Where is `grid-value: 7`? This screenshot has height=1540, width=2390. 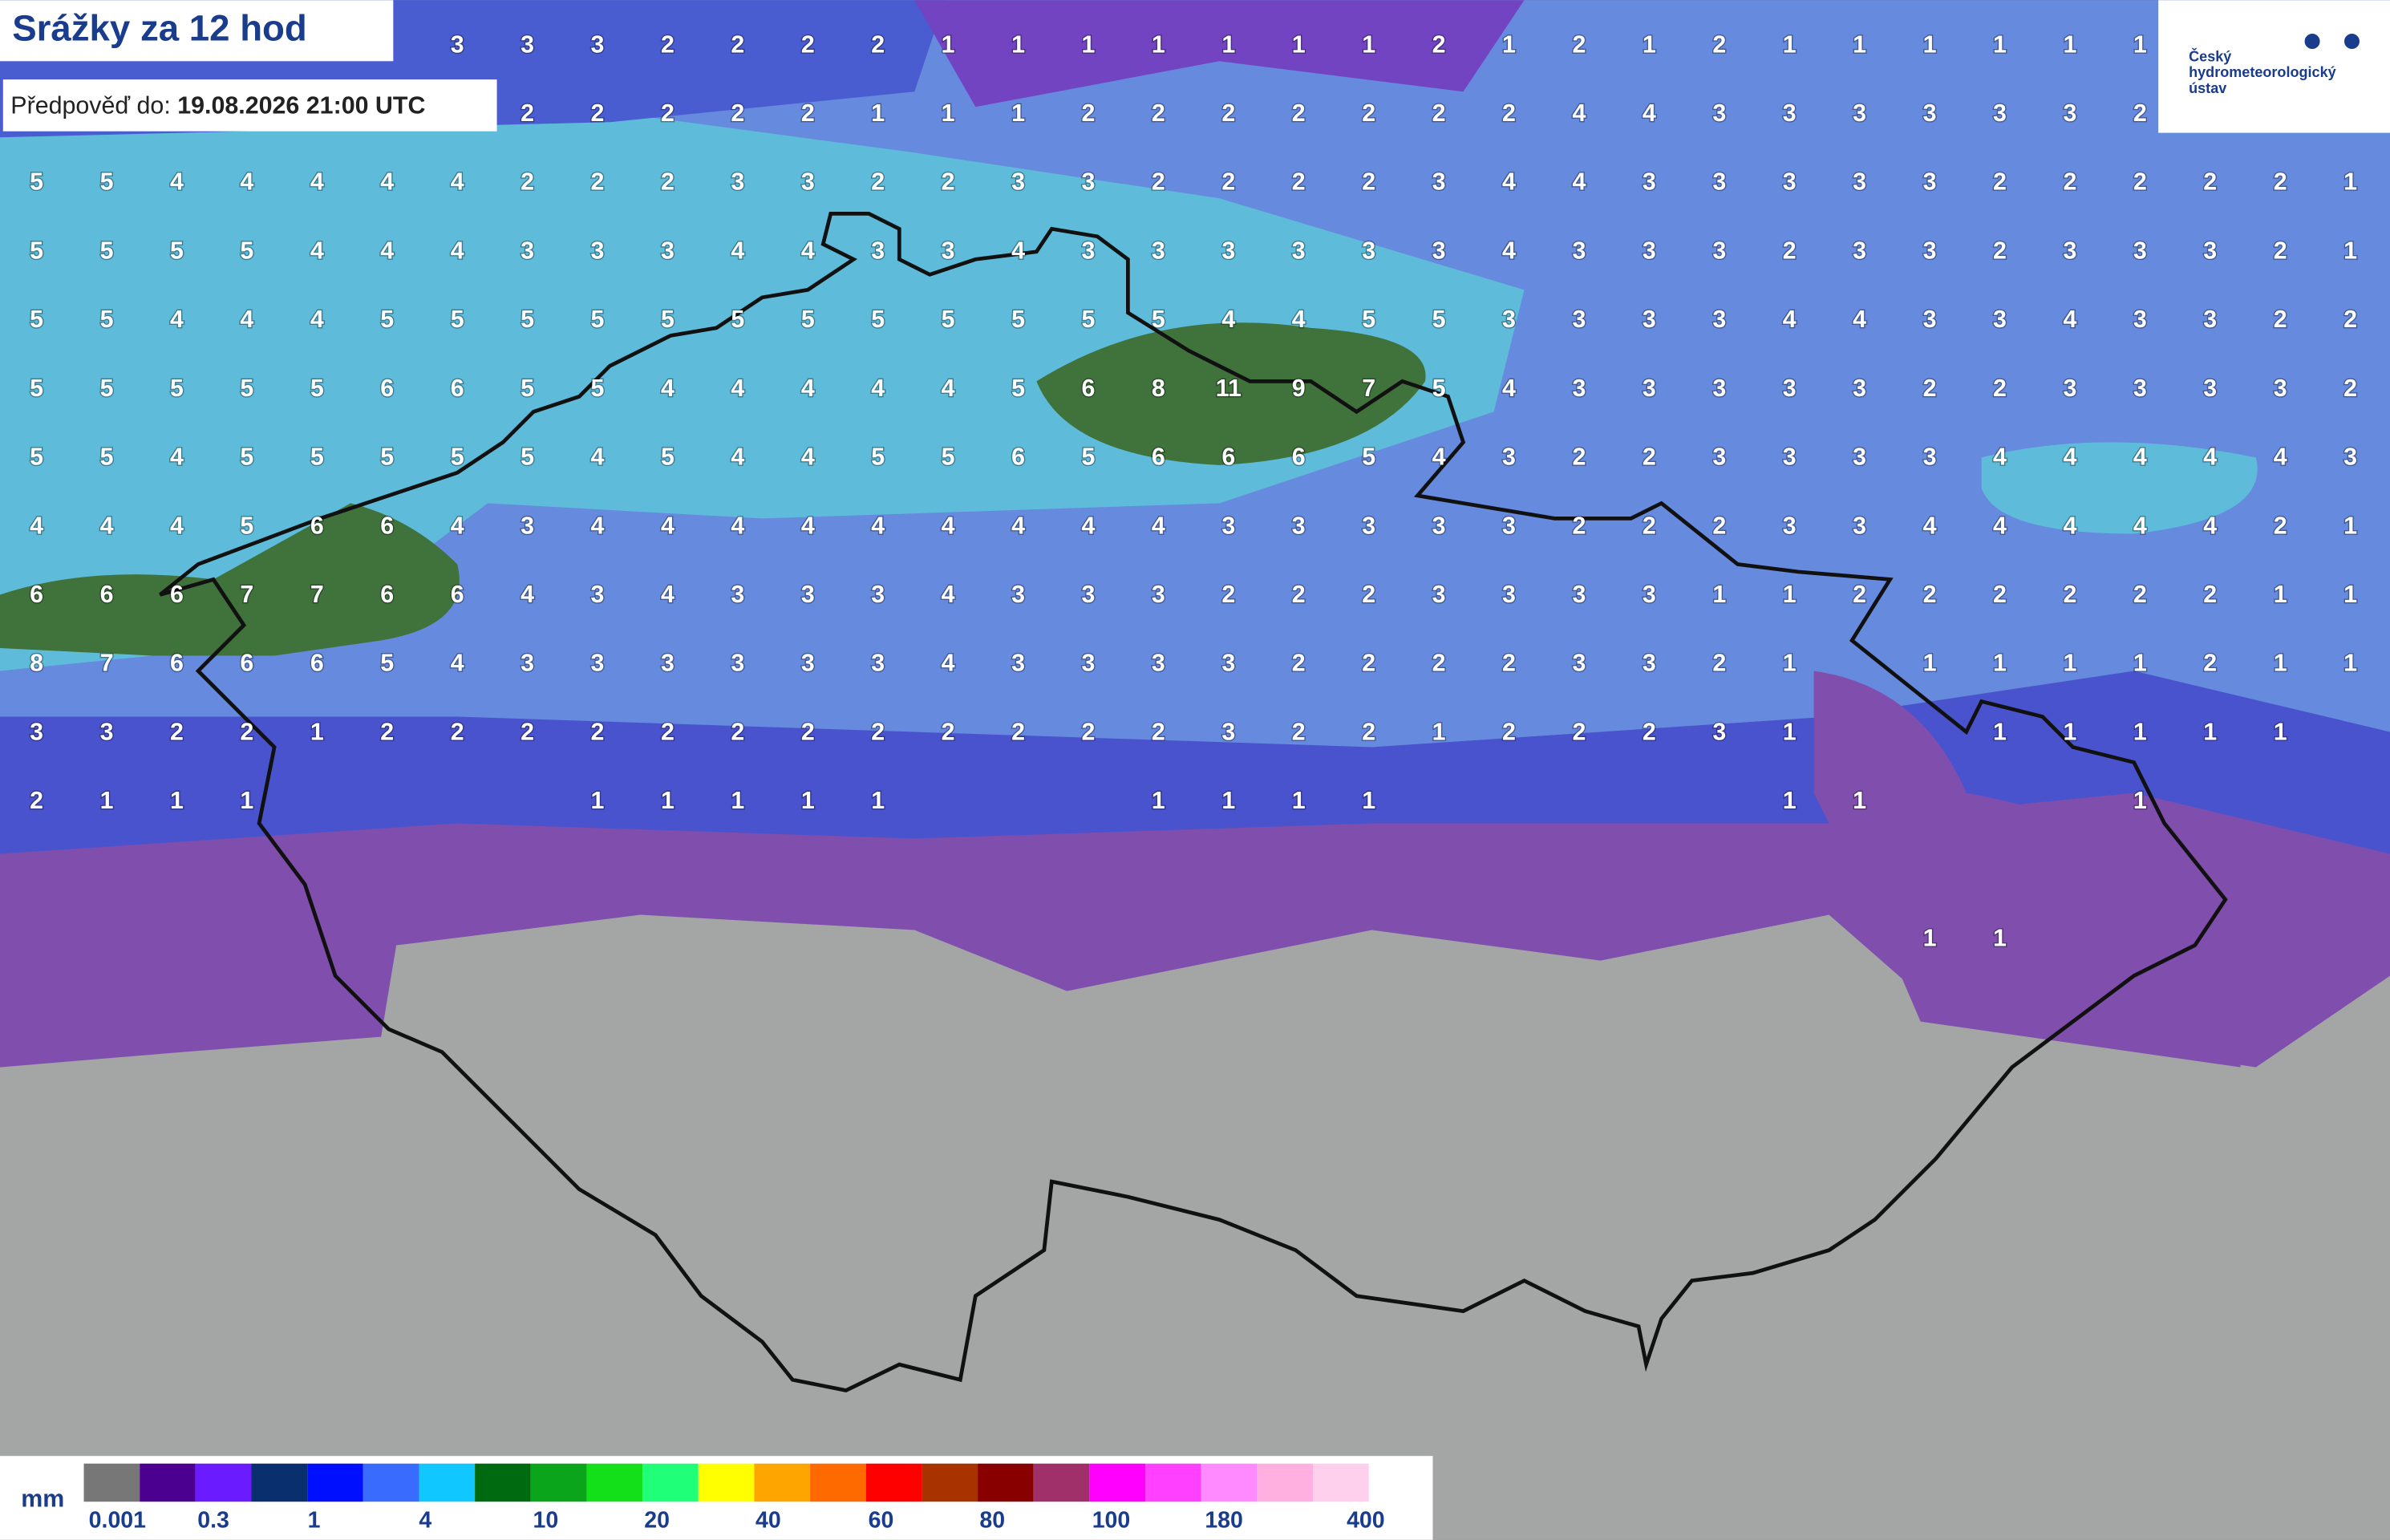 grid-value: 7 is located at coordinates (317, 594).